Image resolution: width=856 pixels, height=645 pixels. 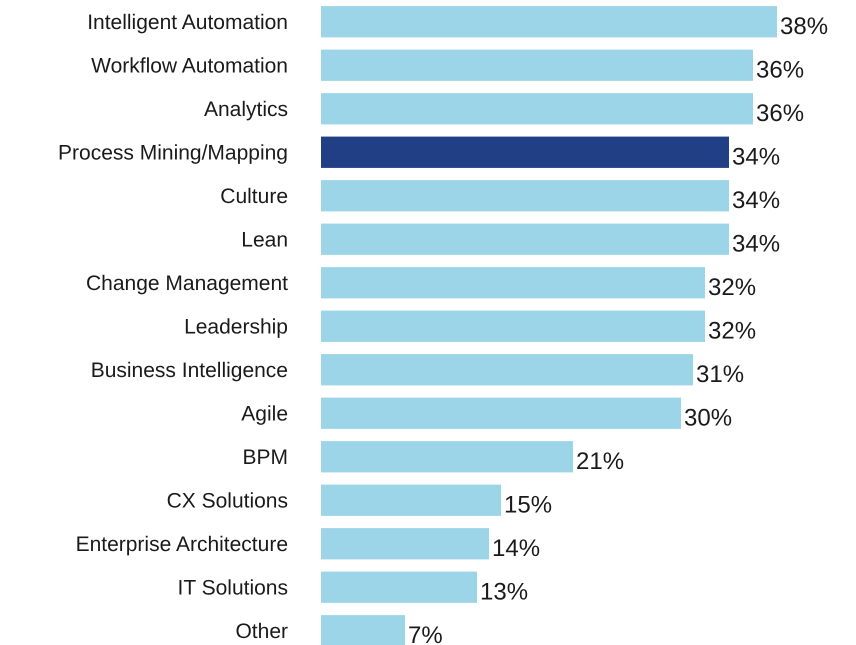 I want to click on y-tick-label: Workflow Automation, so click(x=189, y=66).